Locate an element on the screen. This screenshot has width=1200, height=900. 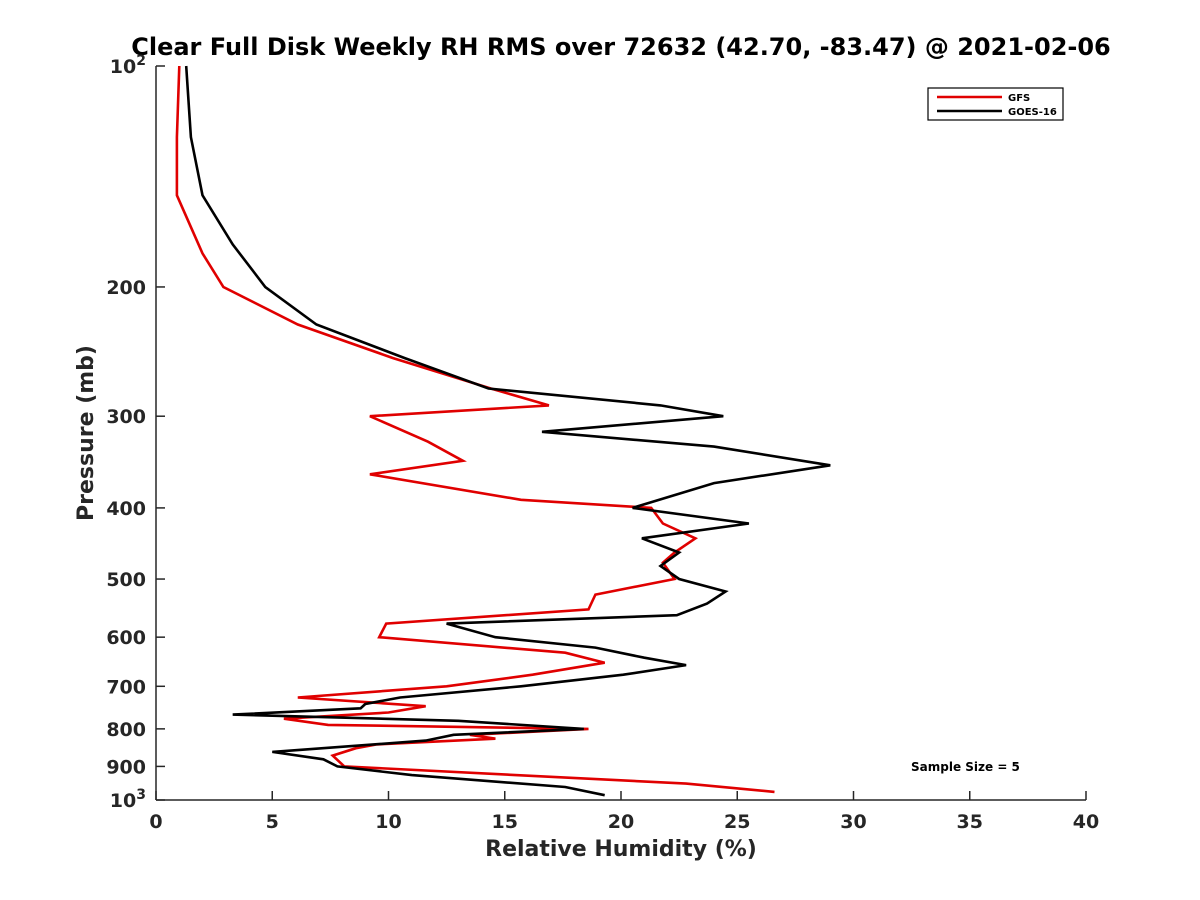
y-tick-label: 700 is located at coordinates (126, 687).